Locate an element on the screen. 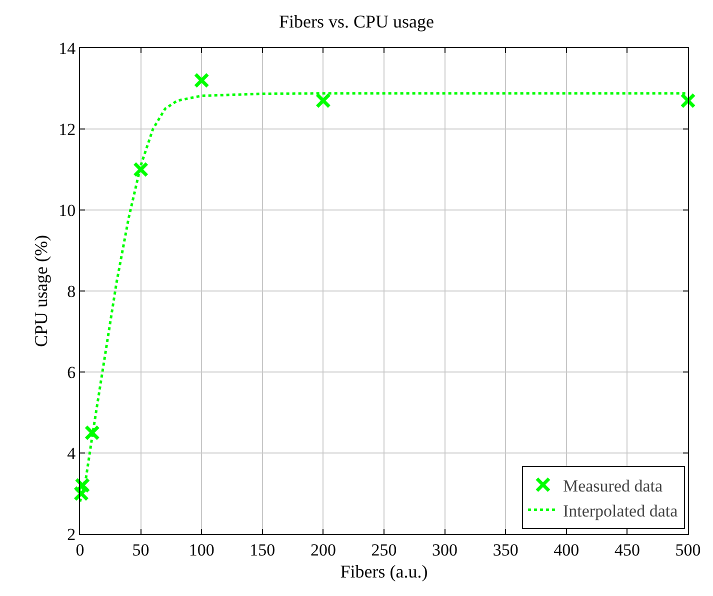  x-tick-label: 450 is located at coordinates (627, 550).